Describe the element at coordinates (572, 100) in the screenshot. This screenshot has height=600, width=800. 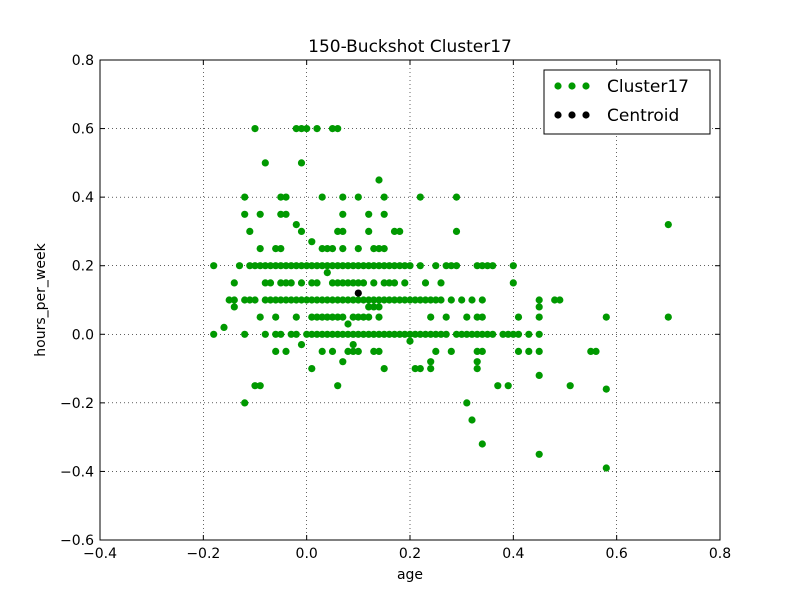
I see `legend-markers` at that location.